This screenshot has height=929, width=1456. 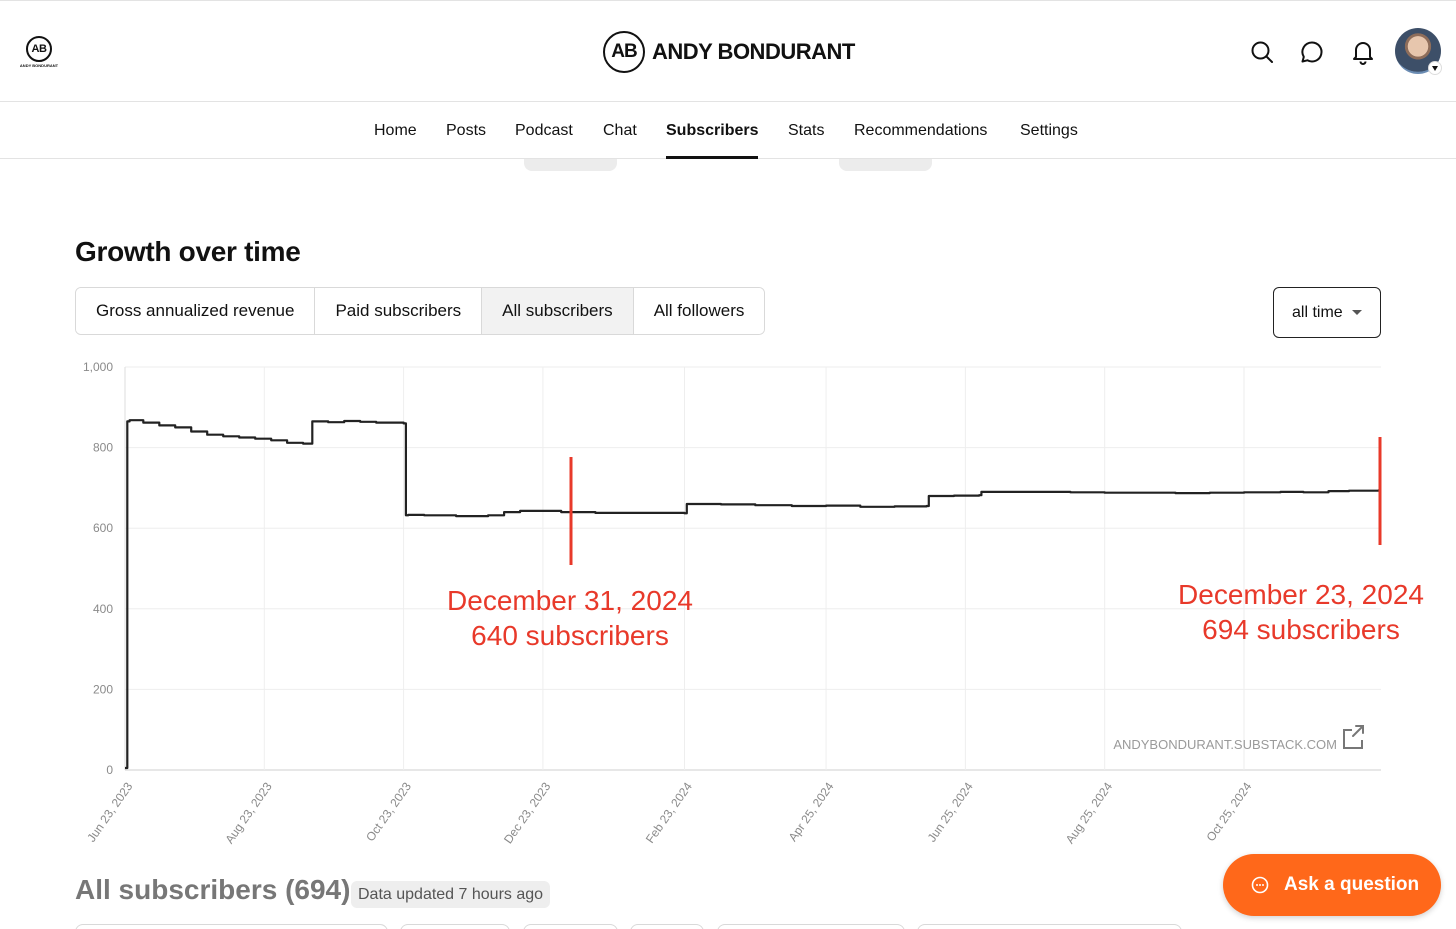 I want to click on subscribers-count-title: All subscribers (694), so click(x=213, y=889).